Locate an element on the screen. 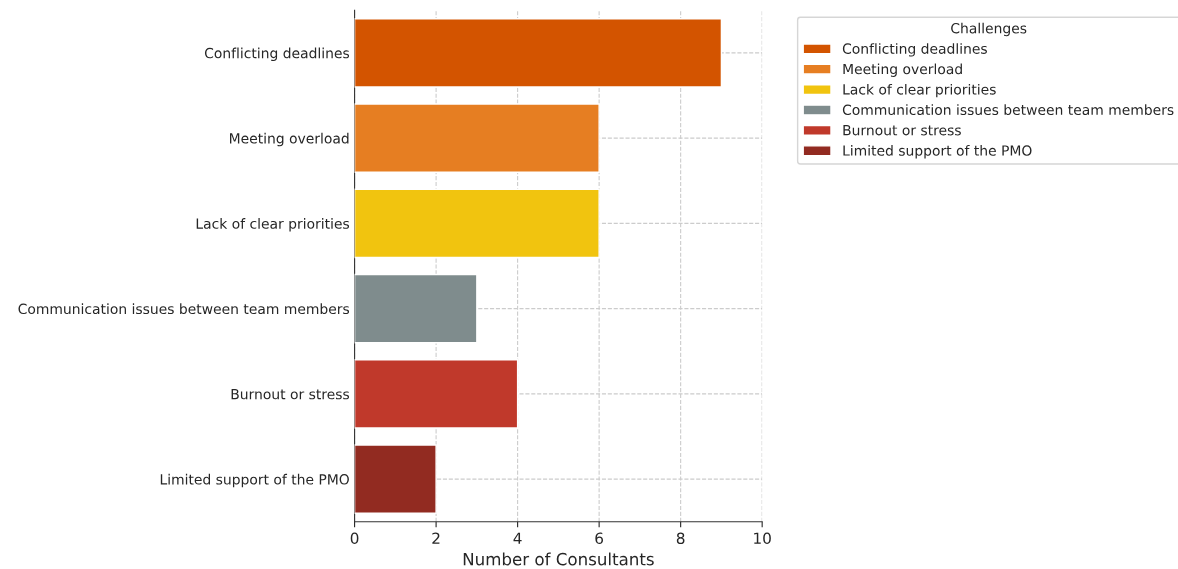 The width and height of the screenshot is (1178, 569). y-tick-label: Burnout or stress is located at coordinates (290, 394).